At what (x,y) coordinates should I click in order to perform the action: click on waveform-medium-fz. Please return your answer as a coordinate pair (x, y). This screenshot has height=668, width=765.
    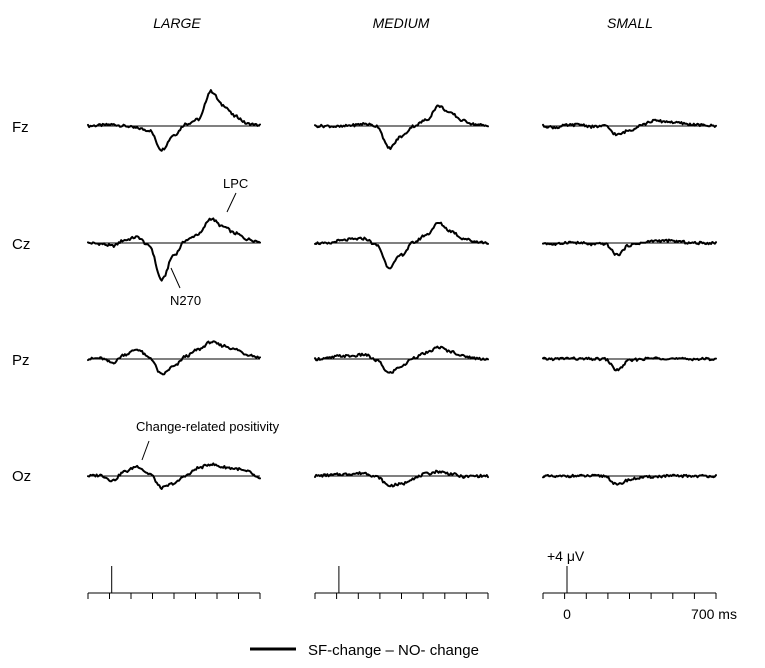
    Looking at the image, I should click on (401, 127).